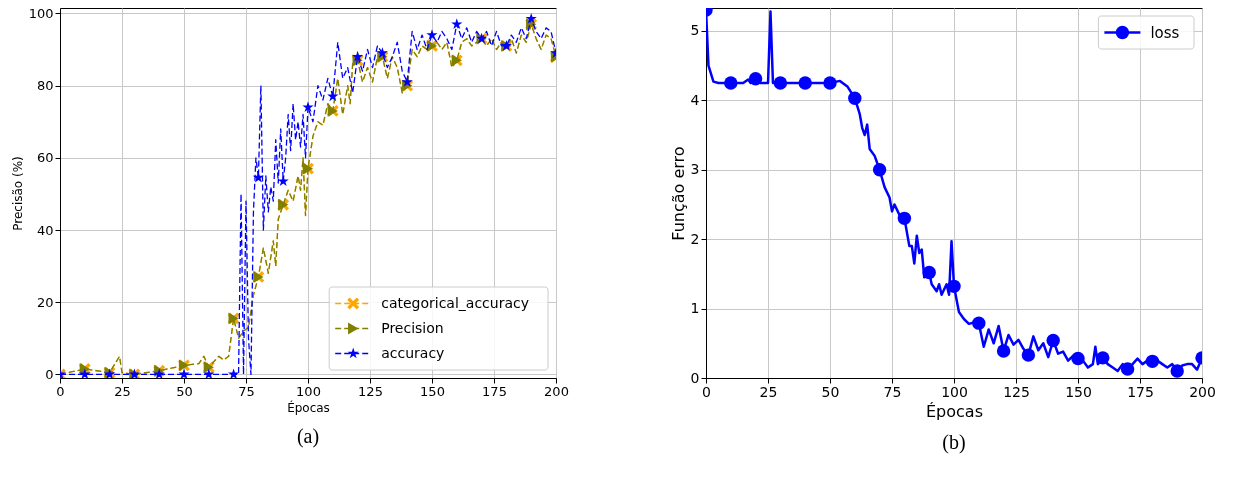  Describe the element at coordinates (308, 436) in the screenshot. I see `text: (a)` at that location.